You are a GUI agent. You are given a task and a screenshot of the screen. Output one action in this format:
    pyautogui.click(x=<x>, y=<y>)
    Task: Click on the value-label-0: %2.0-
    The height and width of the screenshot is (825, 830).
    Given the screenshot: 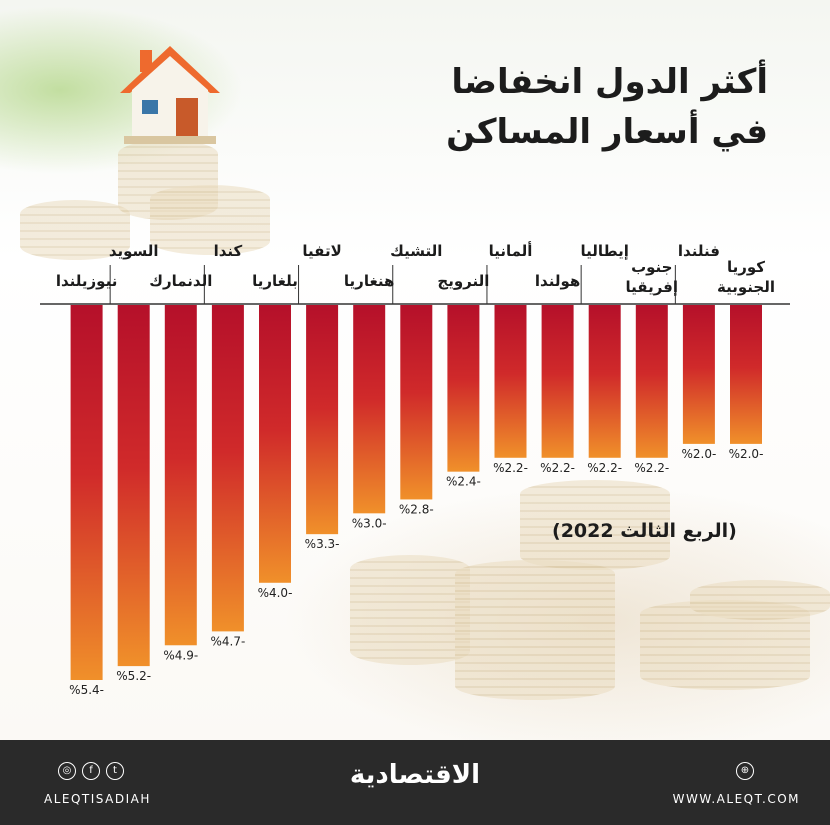 What is the action you would take?
    pyautogui.click(x=746, y=454)
    